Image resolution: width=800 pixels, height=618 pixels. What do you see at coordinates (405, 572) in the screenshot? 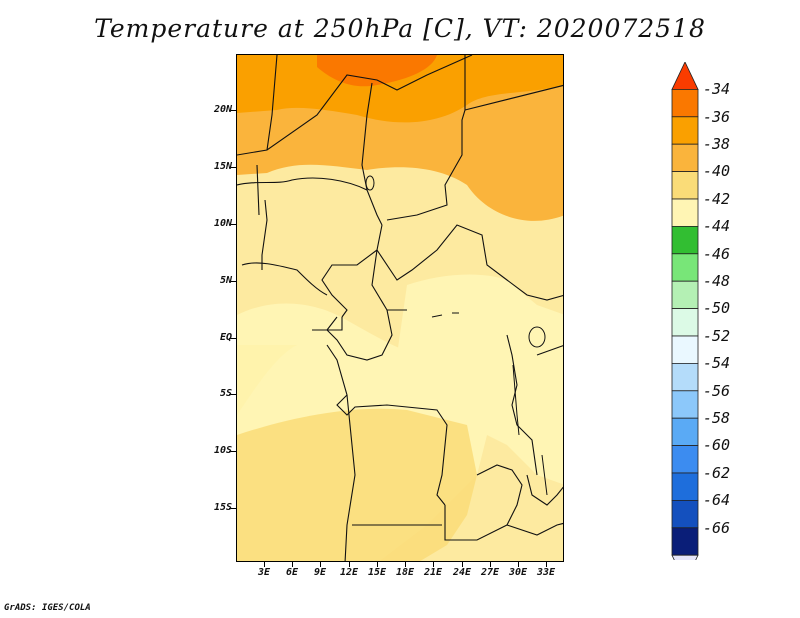
I see `lon-label: 18E` at bounding box center [405, 572].